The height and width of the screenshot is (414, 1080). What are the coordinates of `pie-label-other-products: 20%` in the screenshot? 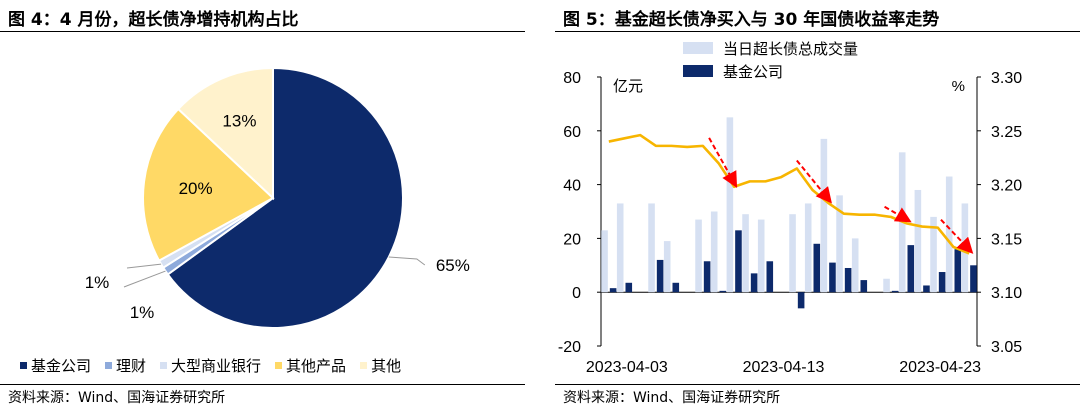 It's located at (196, 188).